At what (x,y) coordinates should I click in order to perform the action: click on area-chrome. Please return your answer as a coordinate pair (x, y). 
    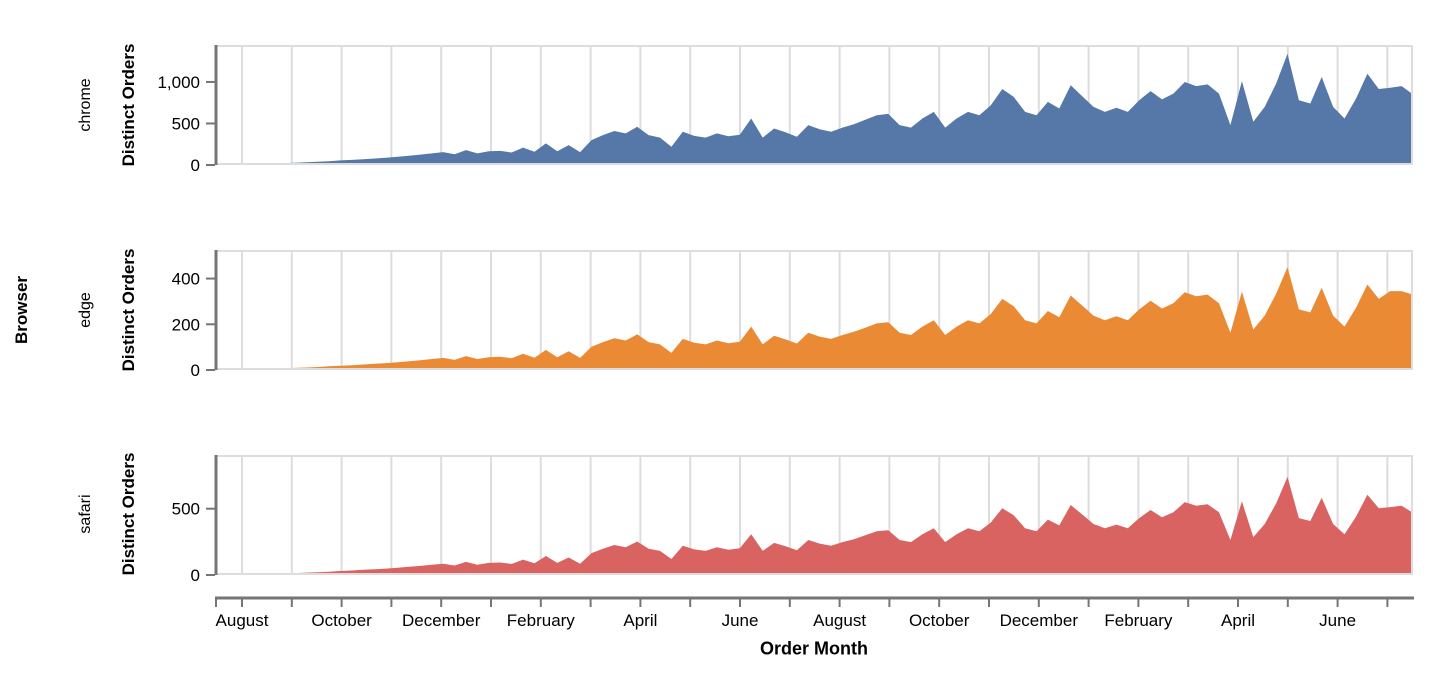
    Looking at the image, I should click on (814, 109).